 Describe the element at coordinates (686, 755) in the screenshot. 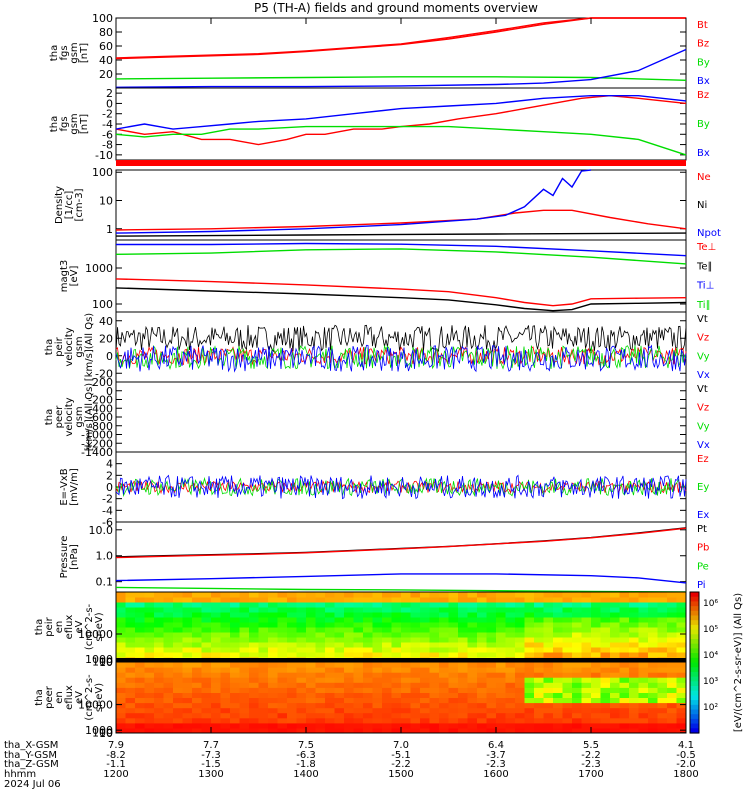

I see `y-gsm-label: -0.5` at that location.